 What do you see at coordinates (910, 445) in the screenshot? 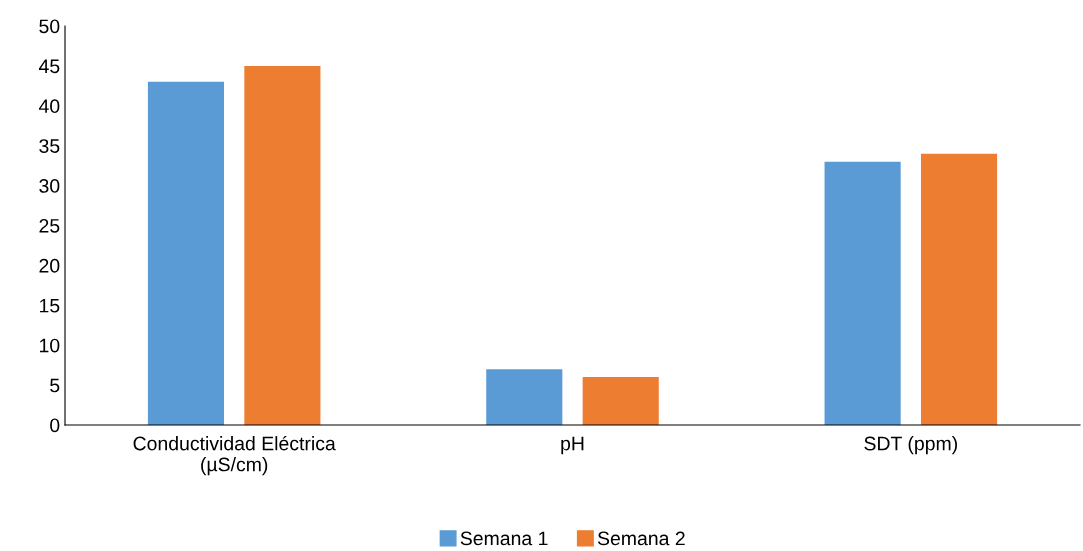
I see `x-tick-label: SDT (ppm)` at bounding box center [910, 445].